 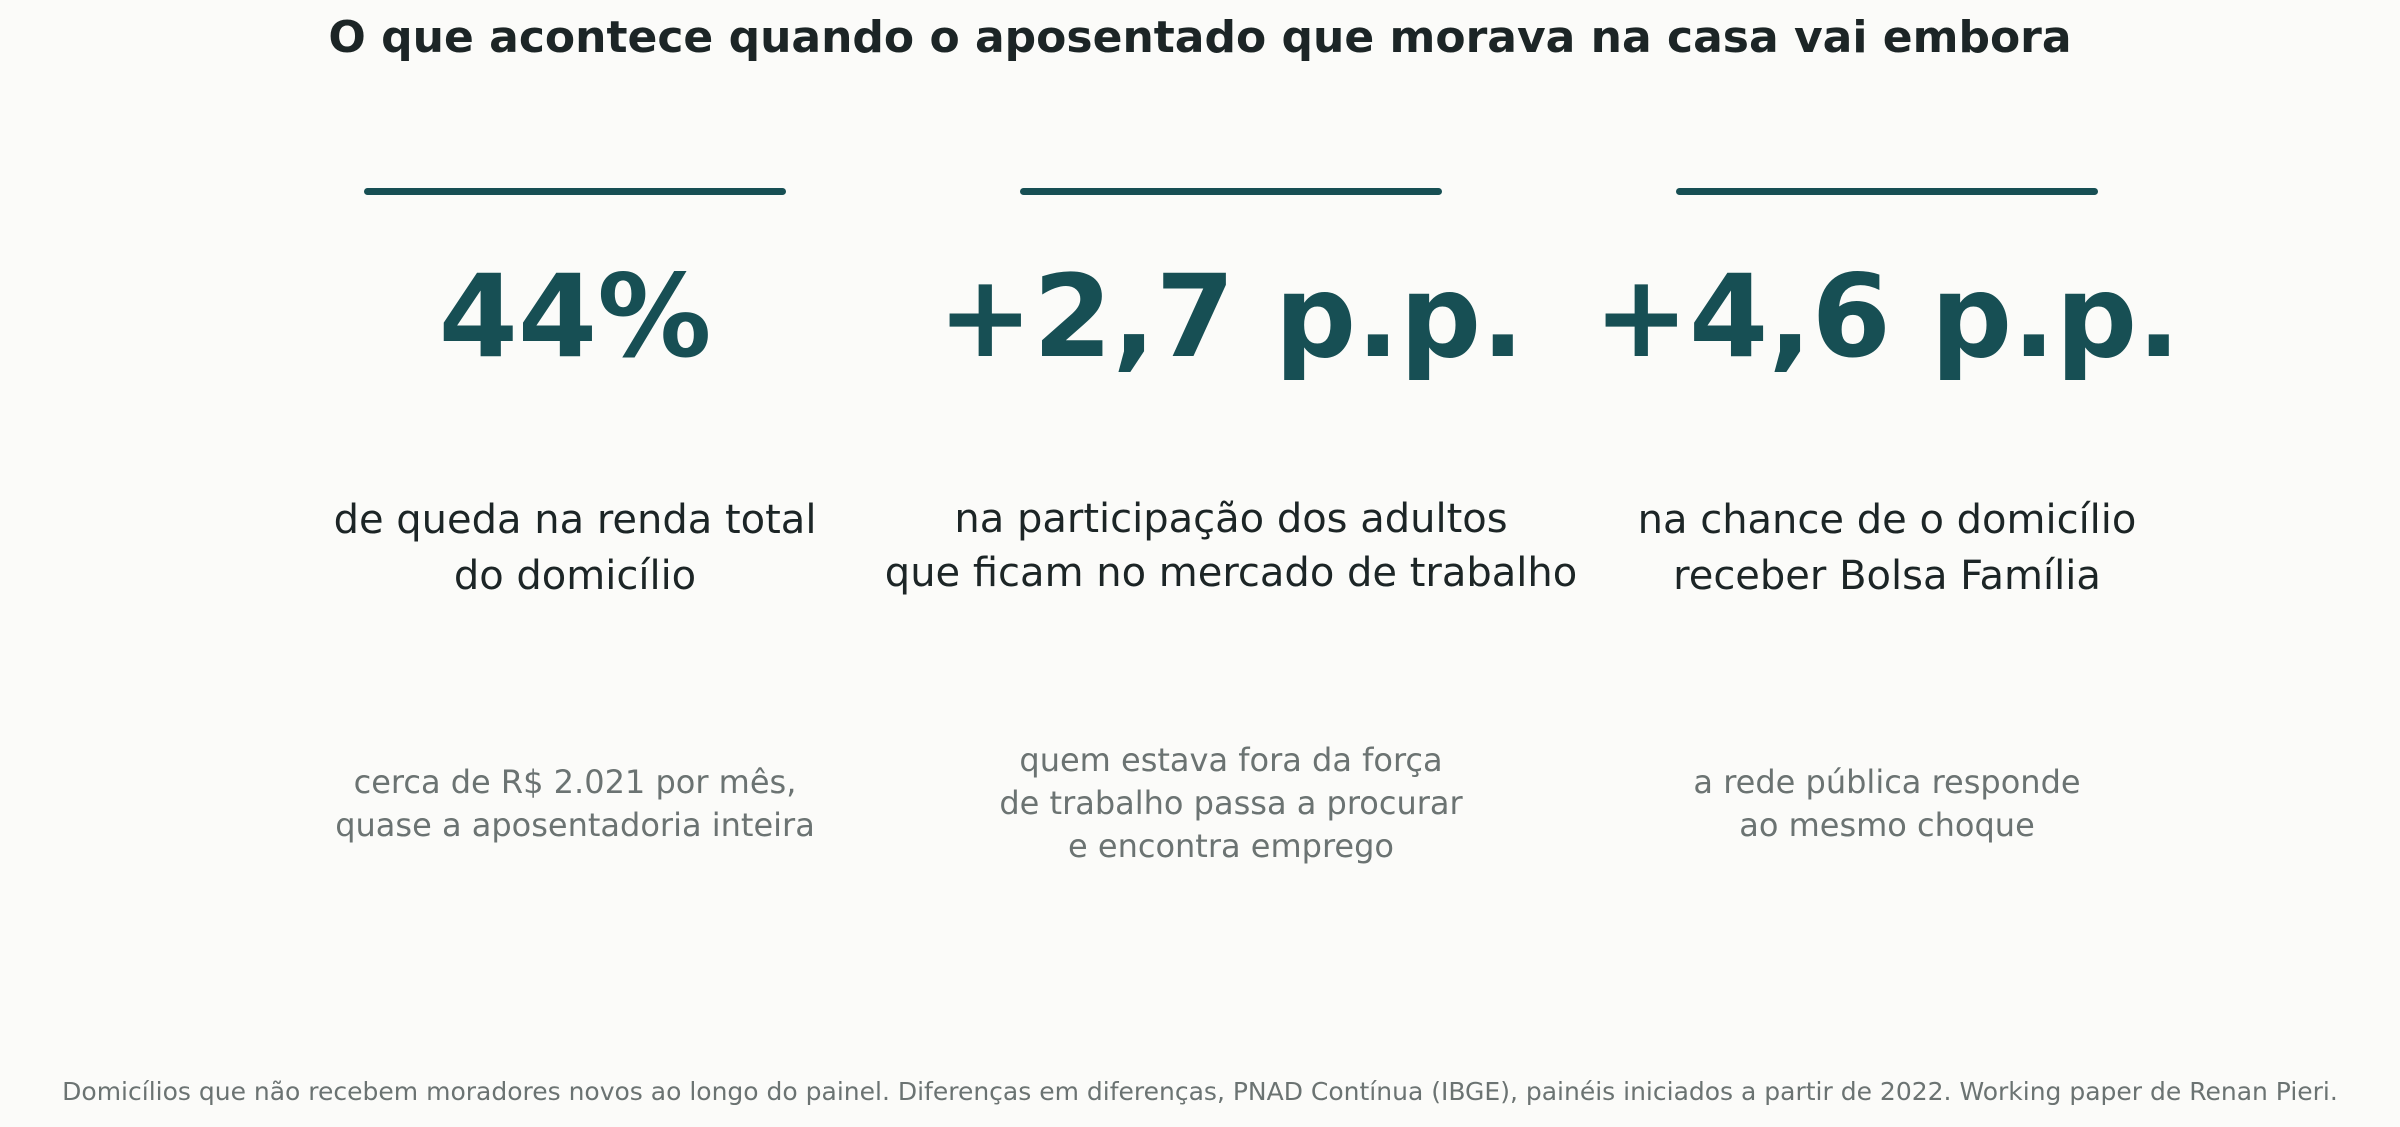 What do you see at coordinates (575, 825) in the screenshot?
I see `stat-note-line: quase a aposentadoria inteira` at bounding box center [575, 825].